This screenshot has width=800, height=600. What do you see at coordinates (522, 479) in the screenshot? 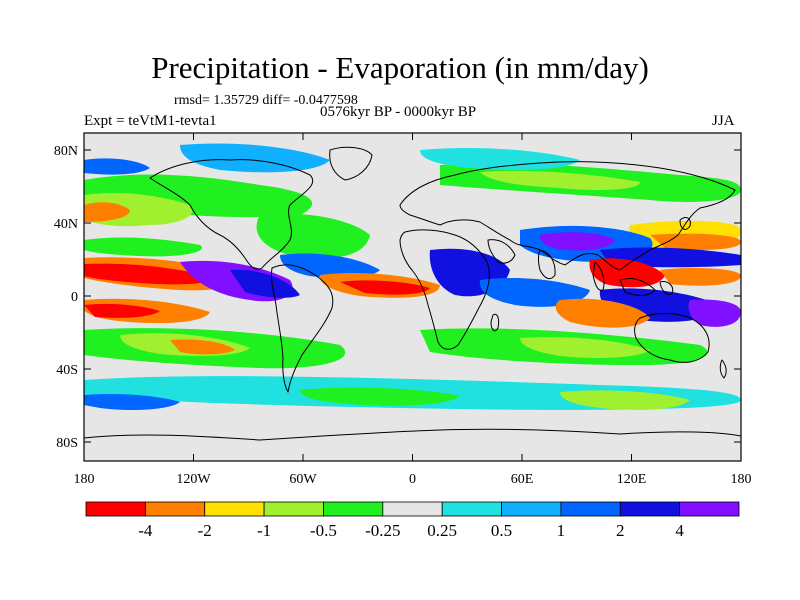
I see `lon-tick-label: 60E` at bounding box center [522, 479].